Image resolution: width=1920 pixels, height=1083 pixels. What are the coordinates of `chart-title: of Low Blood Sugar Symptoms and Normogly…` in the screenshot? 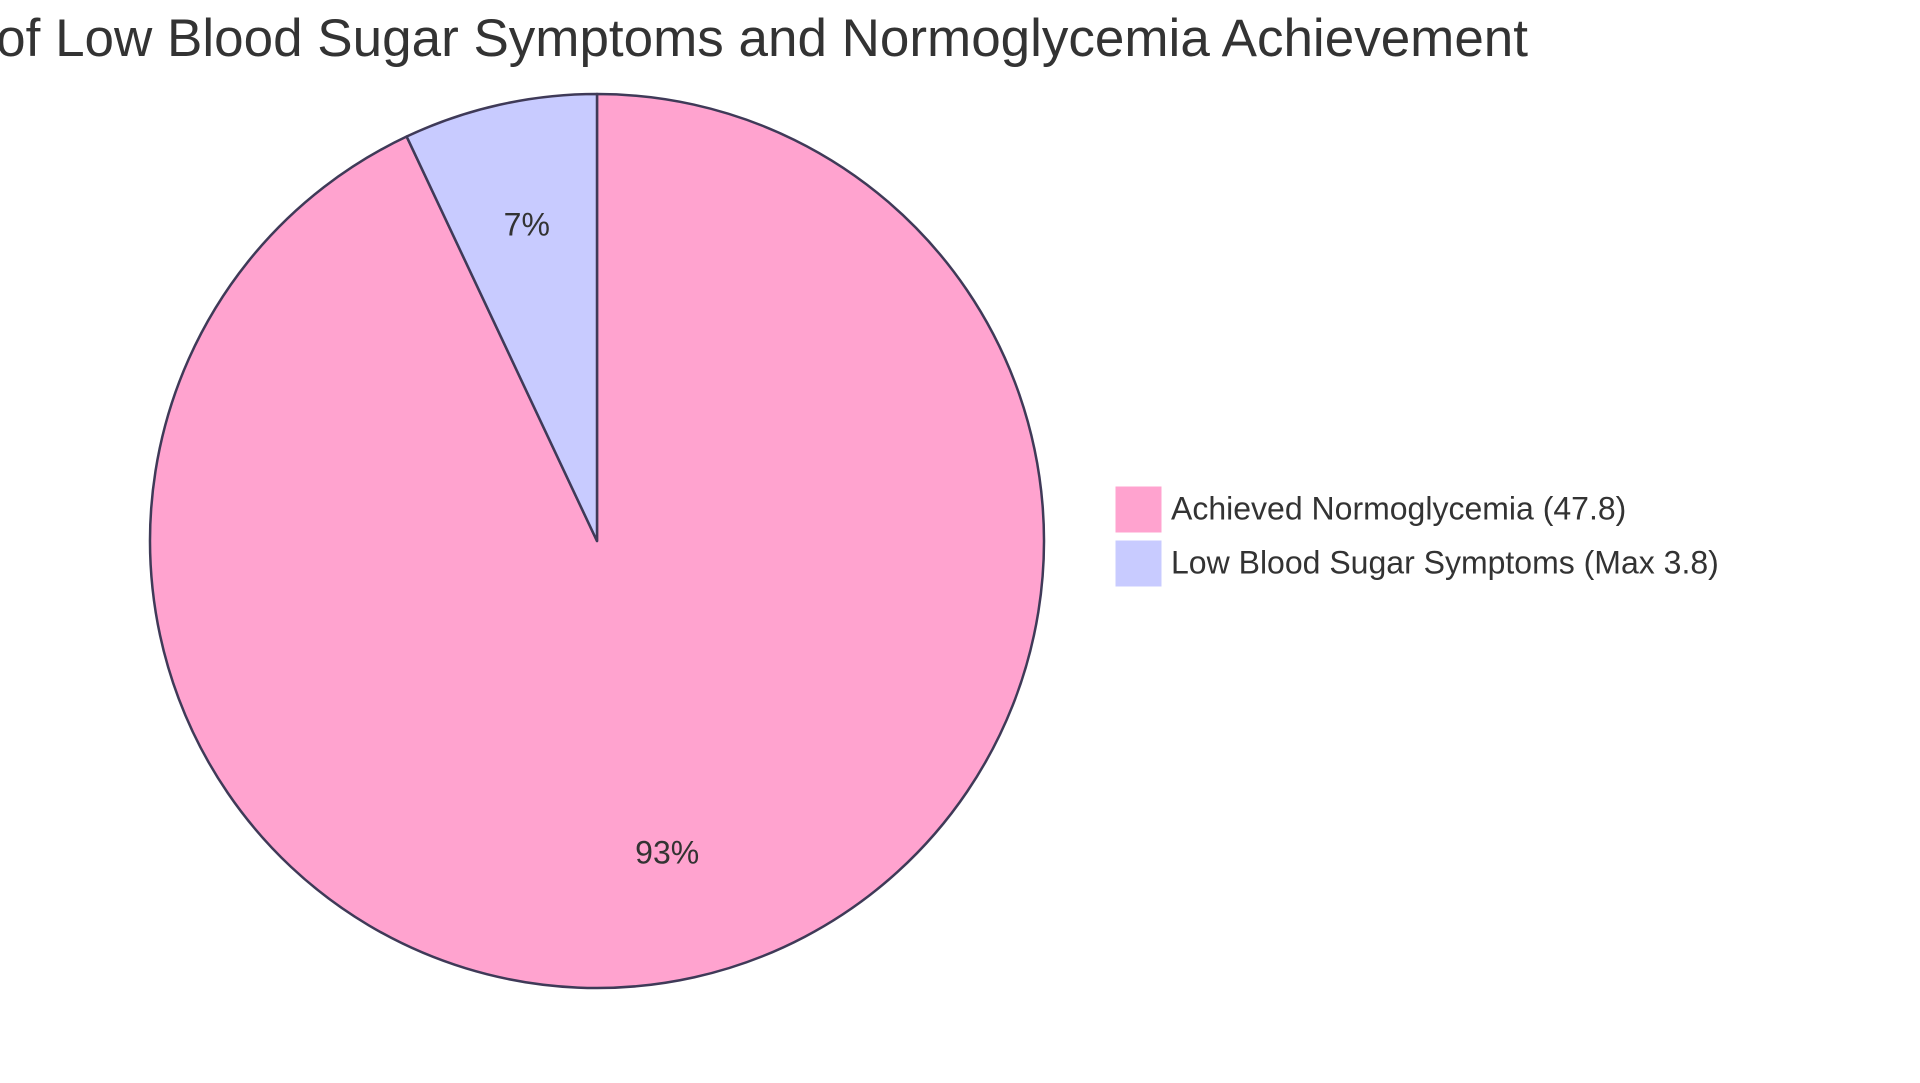 It's located at (764, 38).